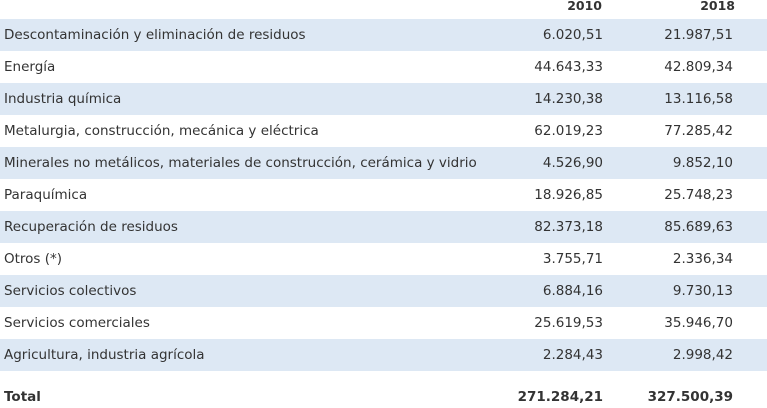  I want to click on value-2018: 25.748,23, so click(698, 195).